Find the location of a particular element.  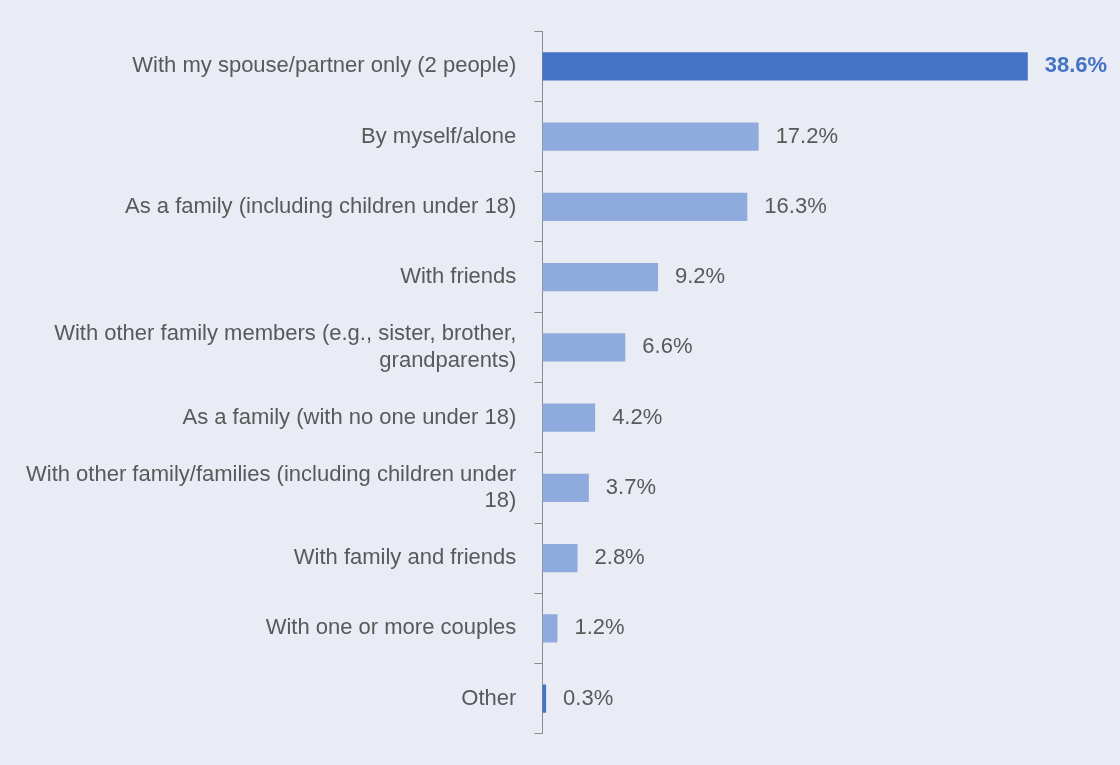

data-label: 38.6% is located at coordinates (1076, 65).